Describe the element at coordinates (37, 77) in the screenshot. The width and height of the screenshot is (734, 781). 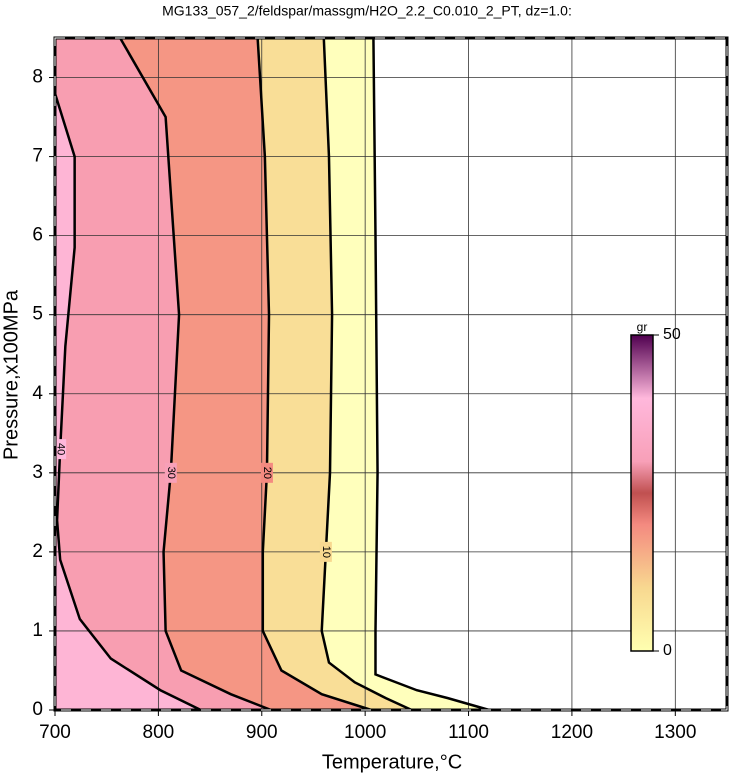
I see `y-tick-label: 8` at that location.